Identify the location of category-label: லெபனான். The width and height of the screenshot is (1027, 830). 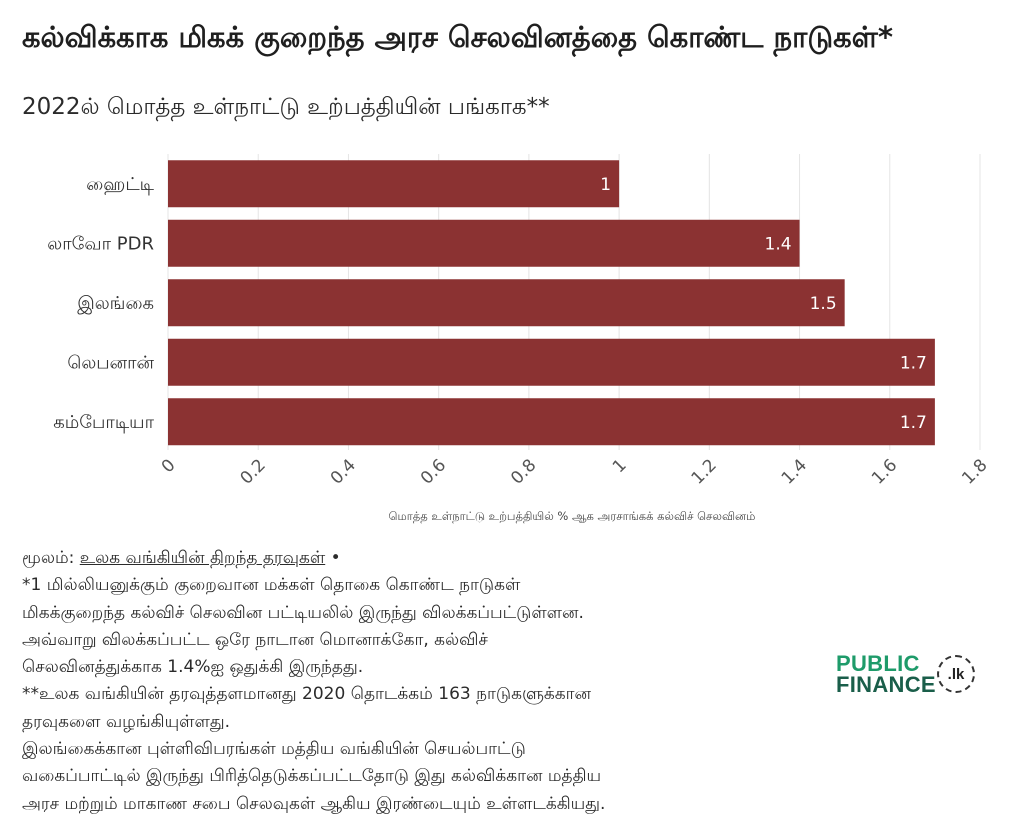
(110, 362).